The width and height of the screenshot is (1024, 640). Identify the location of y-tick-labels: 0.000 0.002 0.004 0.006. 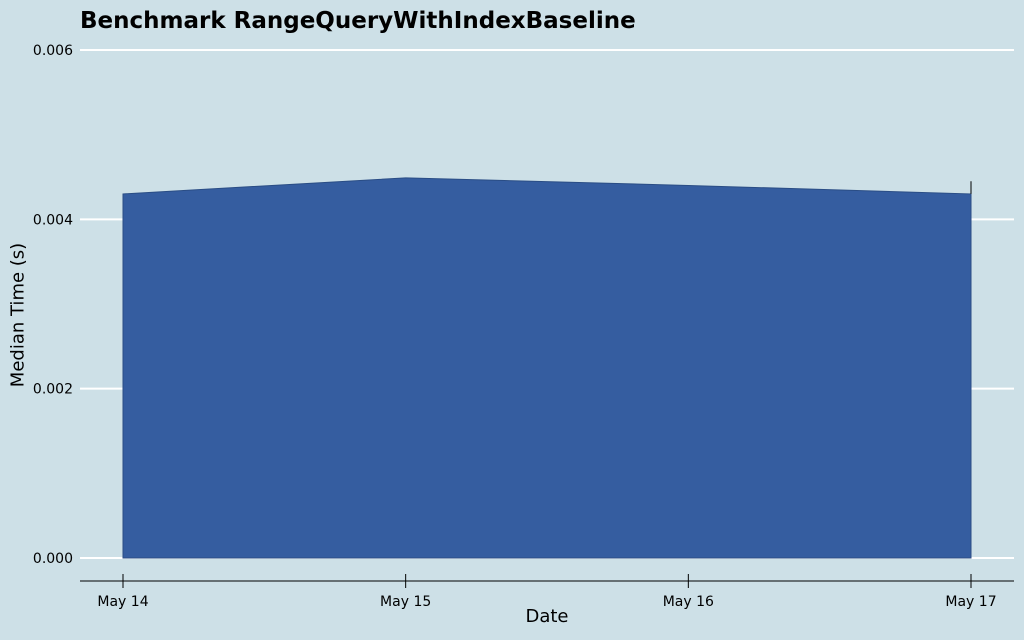
(53, 305).